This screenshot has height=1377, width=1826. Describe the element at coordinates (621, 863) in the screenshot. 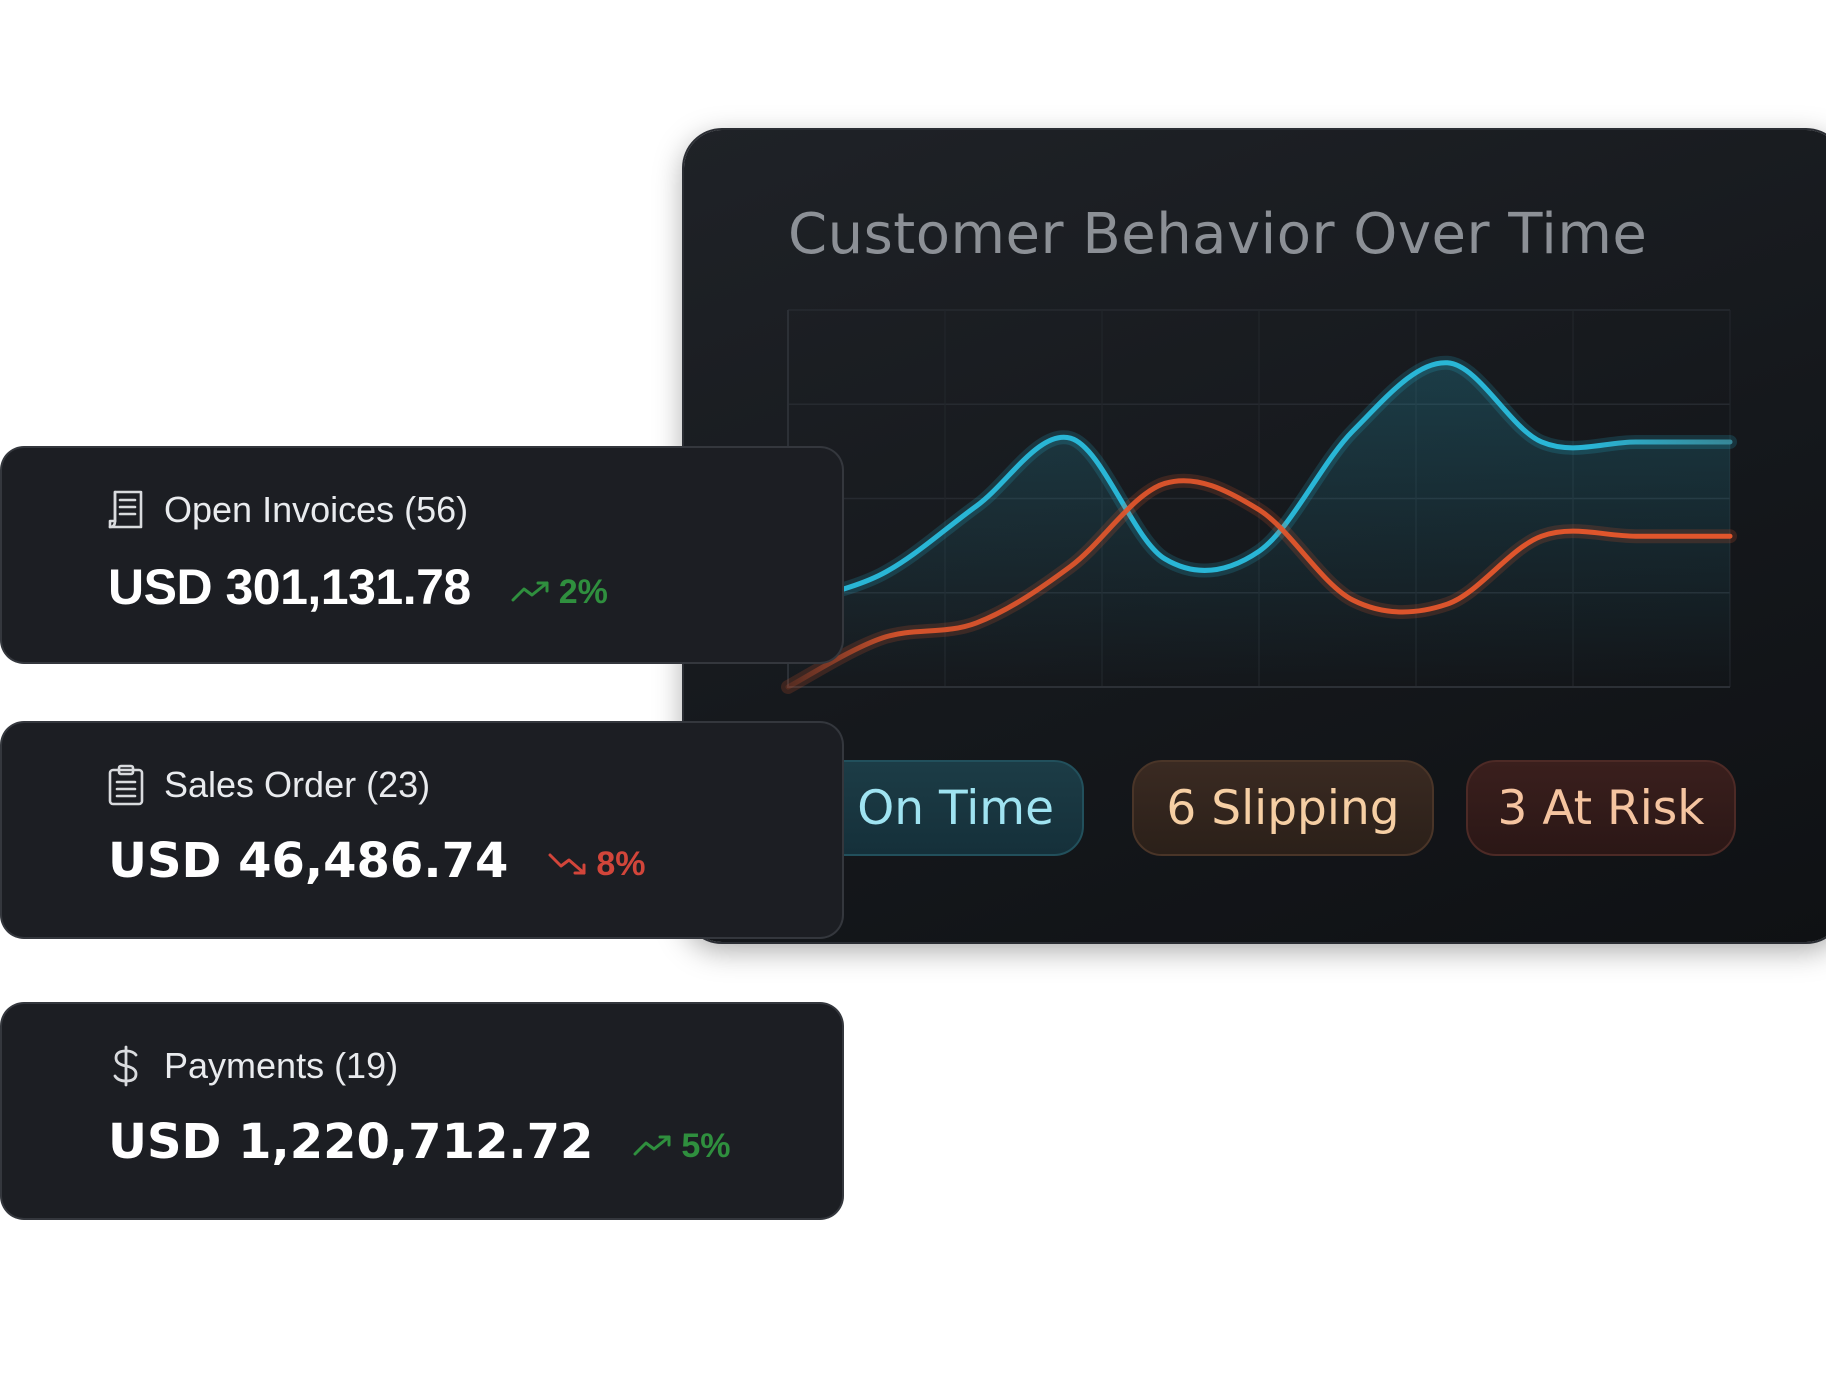

I see `delta-value: 8%` at that location.